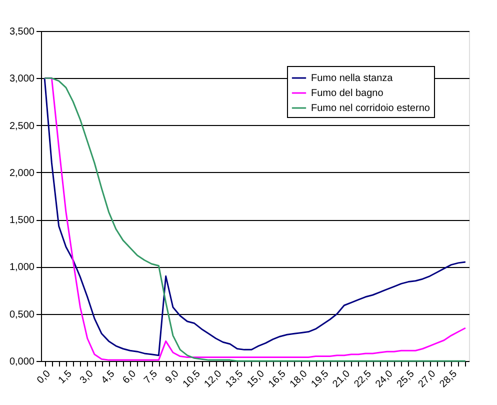 This screenshot has width=497, height=405. Describe the element at coordinates (370, 108) in the screenshot. I see `legend-label: Fumo nel corridoio esterno` at that location.